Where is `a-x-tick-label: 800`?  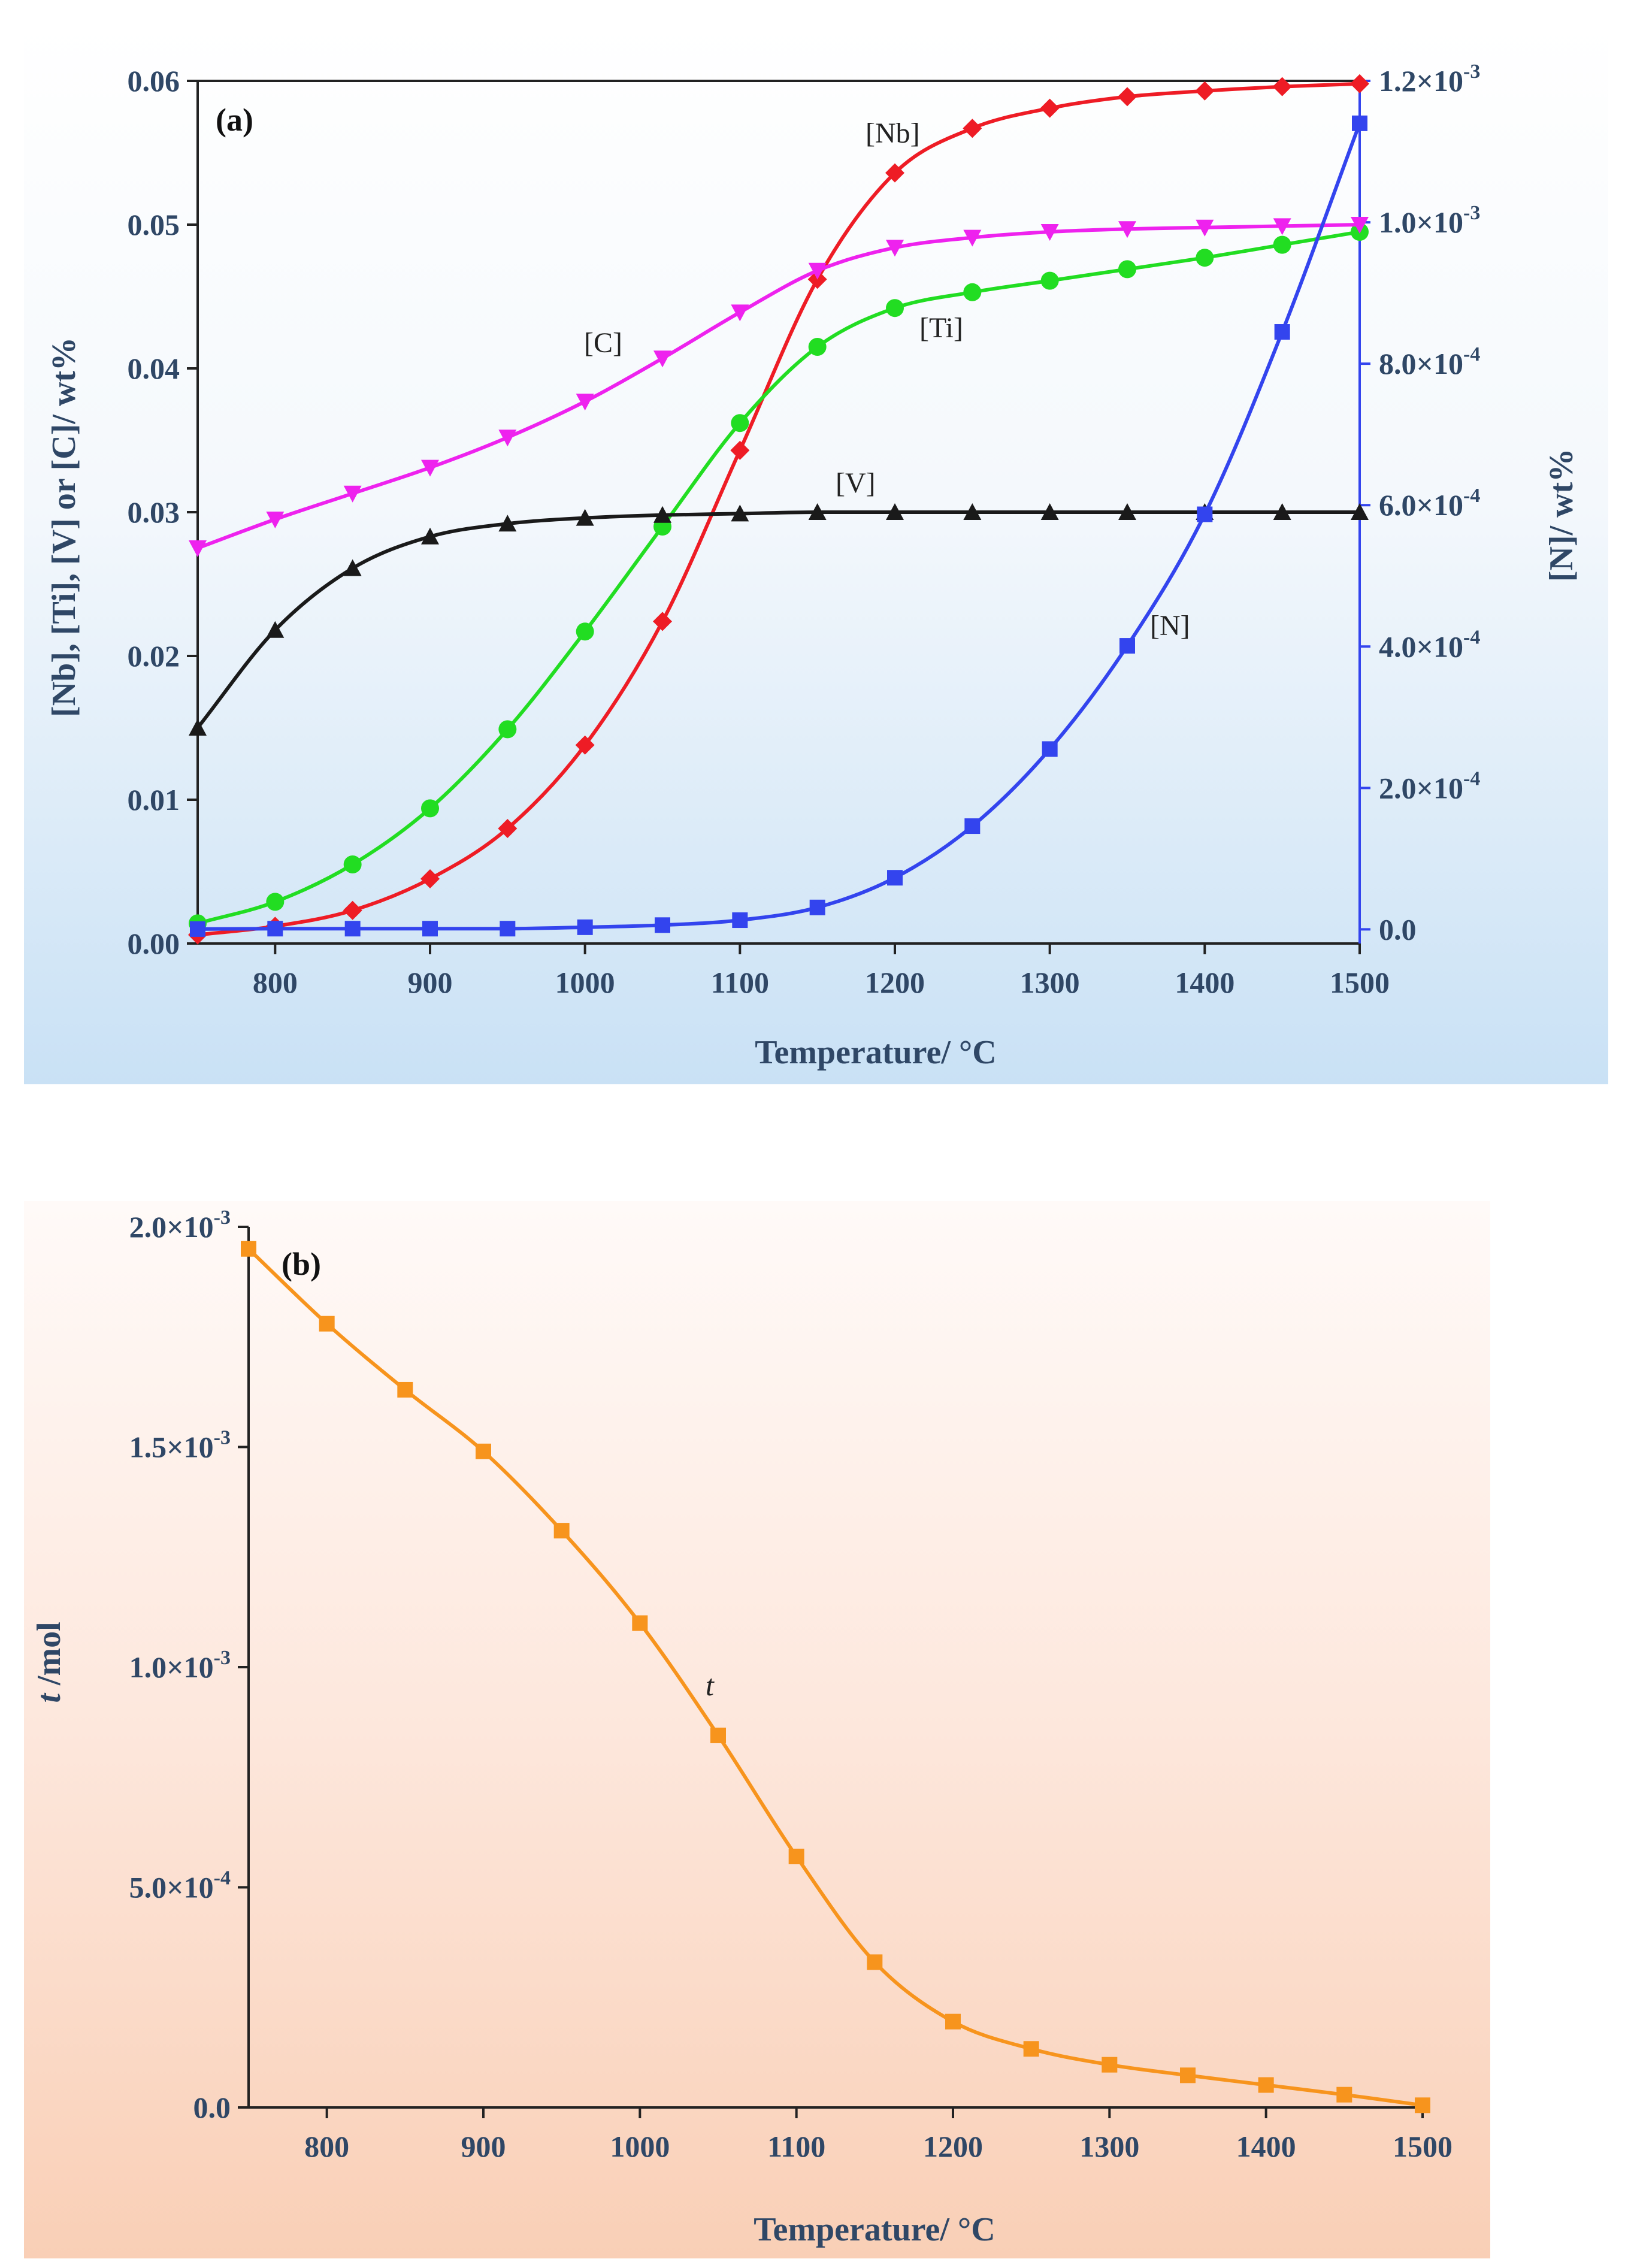
a-x-tick-label: 800 is located at coordinates (275, 982).